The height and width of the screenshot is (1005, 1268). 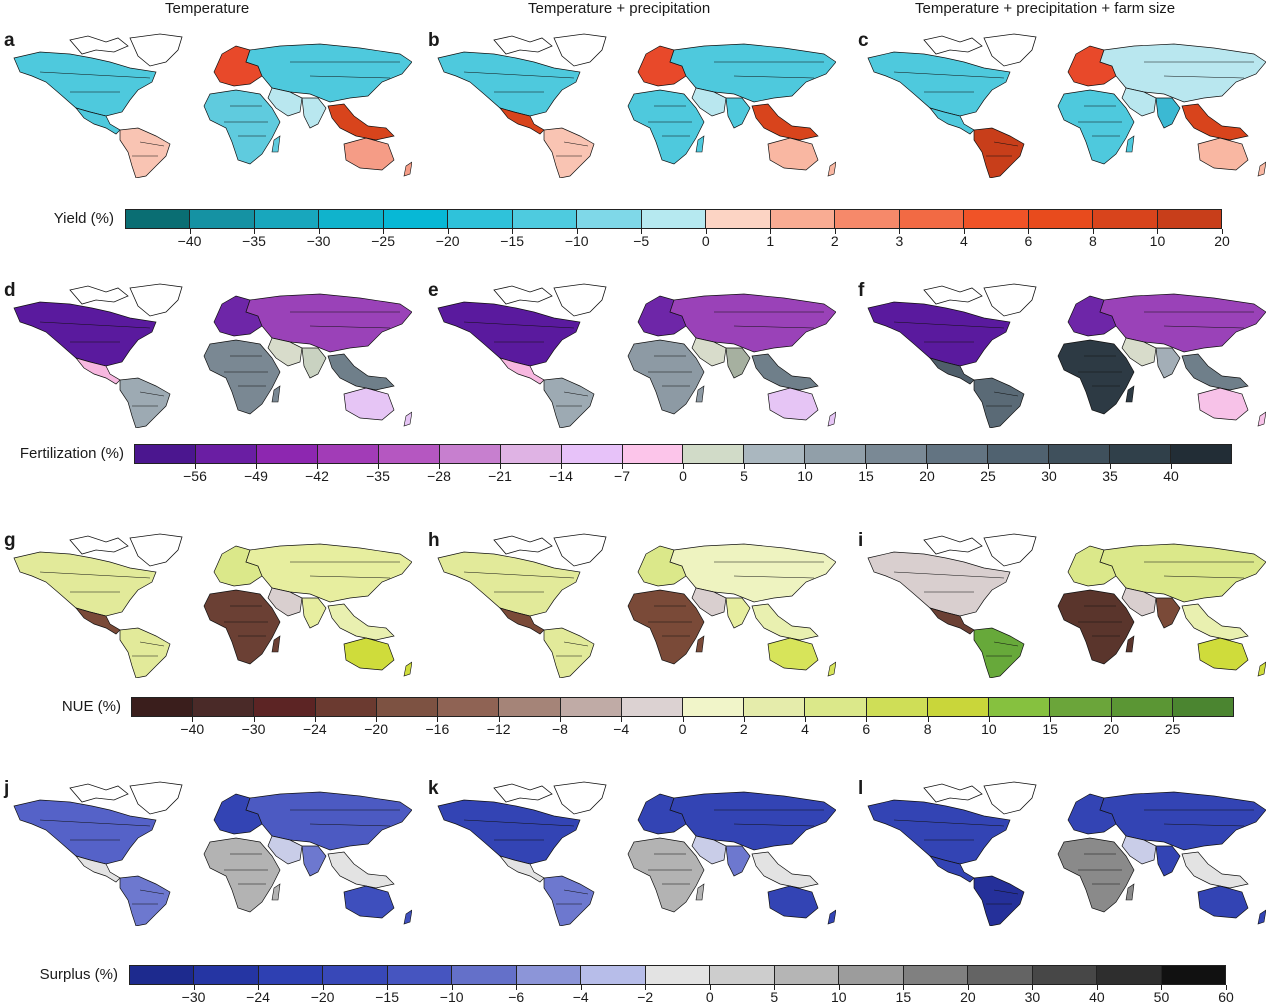 I want to click on panel-letter: j, so click(x=7, y=788).